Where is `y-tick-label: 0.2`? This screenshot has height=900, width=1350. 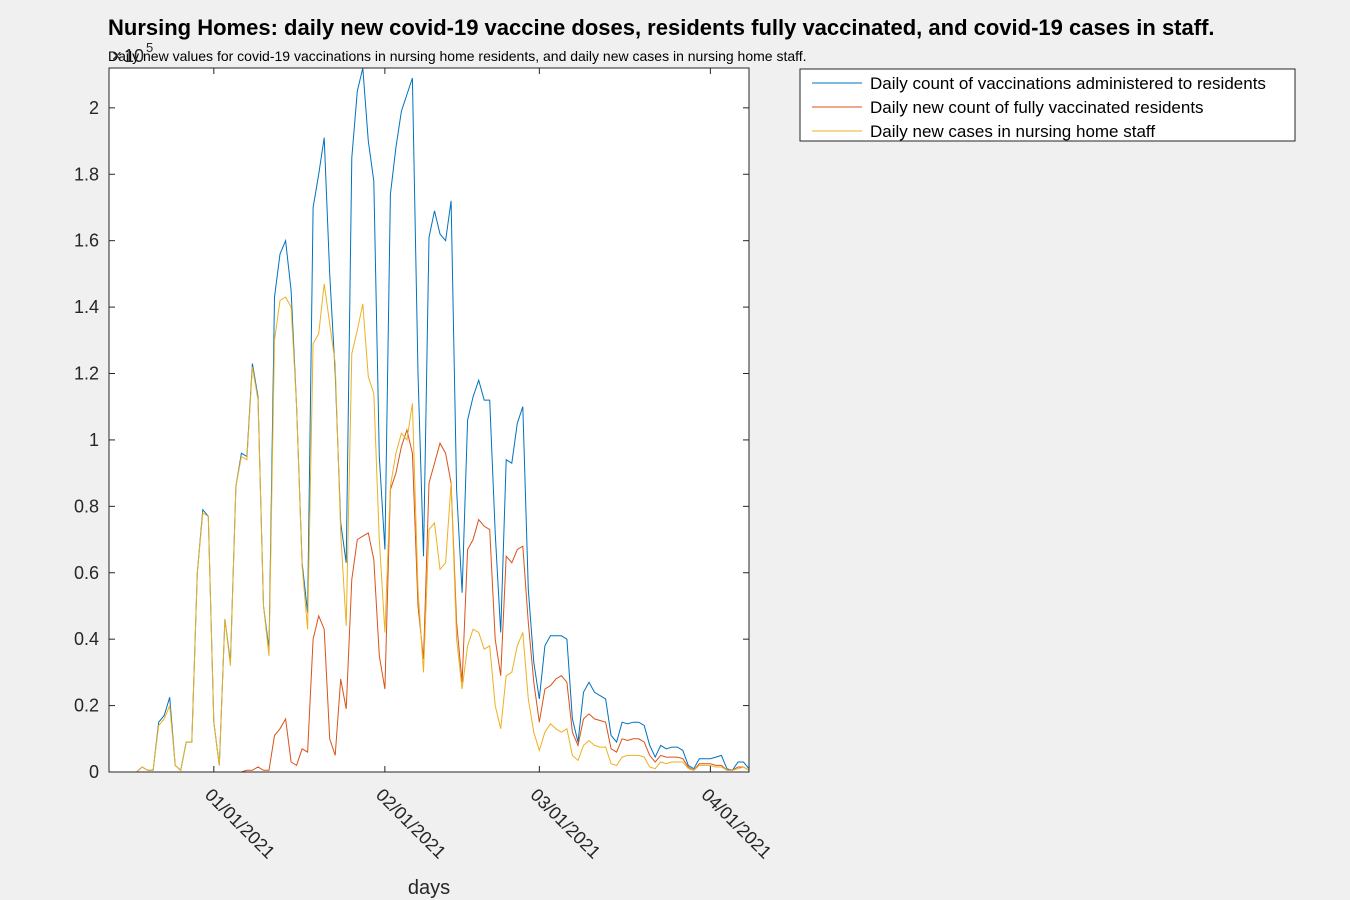 y-tick-label: 0.2 is located at coordinates (86, 706).